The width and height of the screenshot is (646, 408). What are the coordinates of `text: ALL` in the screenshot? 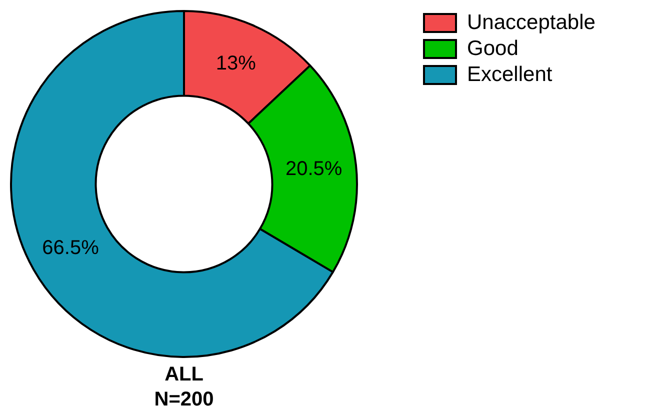 It's located at (184, 375).